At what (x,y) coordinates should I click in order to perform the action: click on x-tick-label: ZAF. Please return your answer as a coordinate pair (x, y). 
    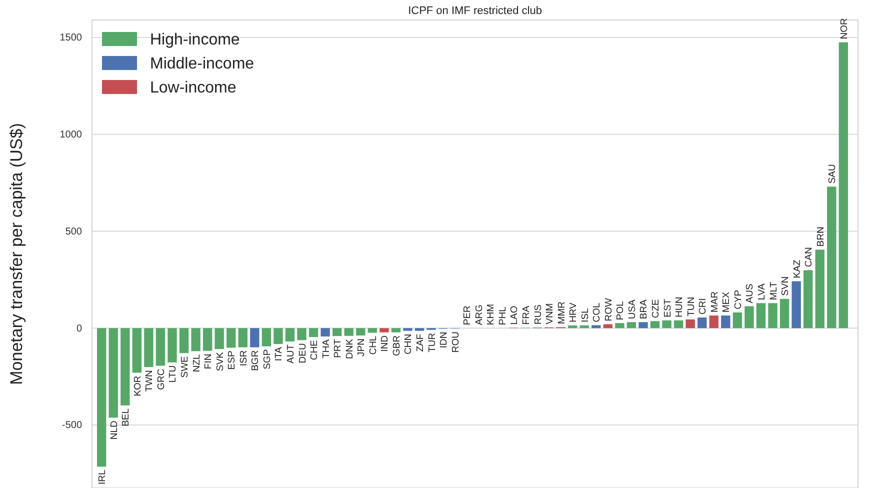
    Looking at the image, I should click on (420, 343).